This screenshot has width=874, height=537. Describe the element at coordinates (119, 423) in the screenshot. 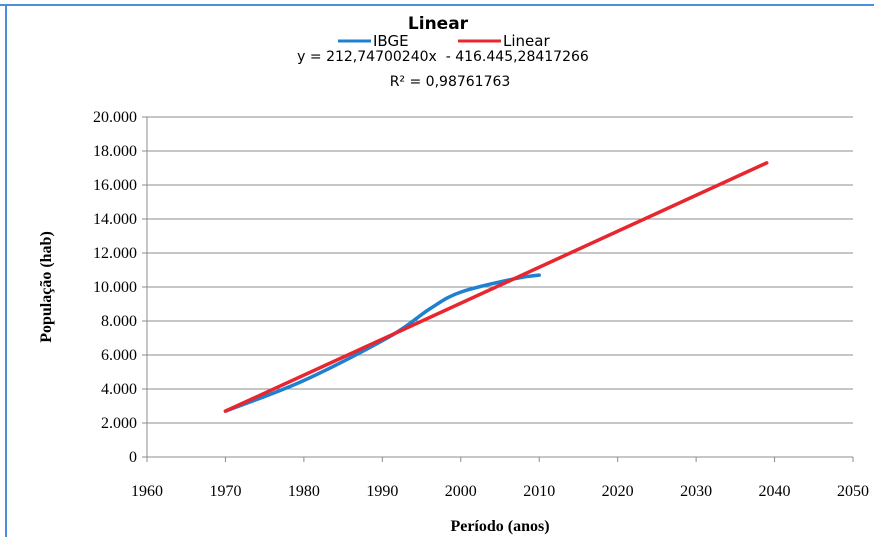

I see `y-tick-label: 2.000` at that location.